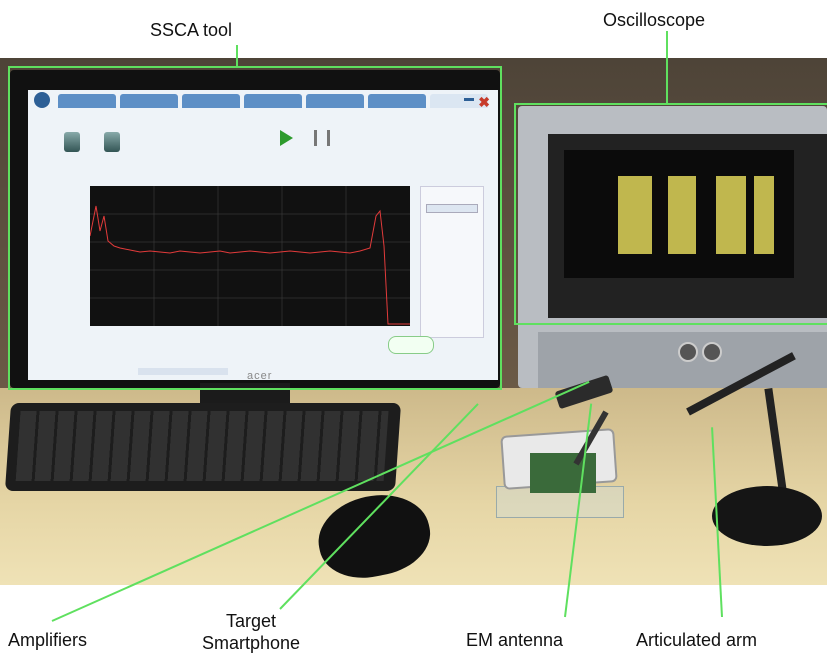  Describe the element at coordinates (767, 516) in the screenshot. I see `arm-base` at that location.